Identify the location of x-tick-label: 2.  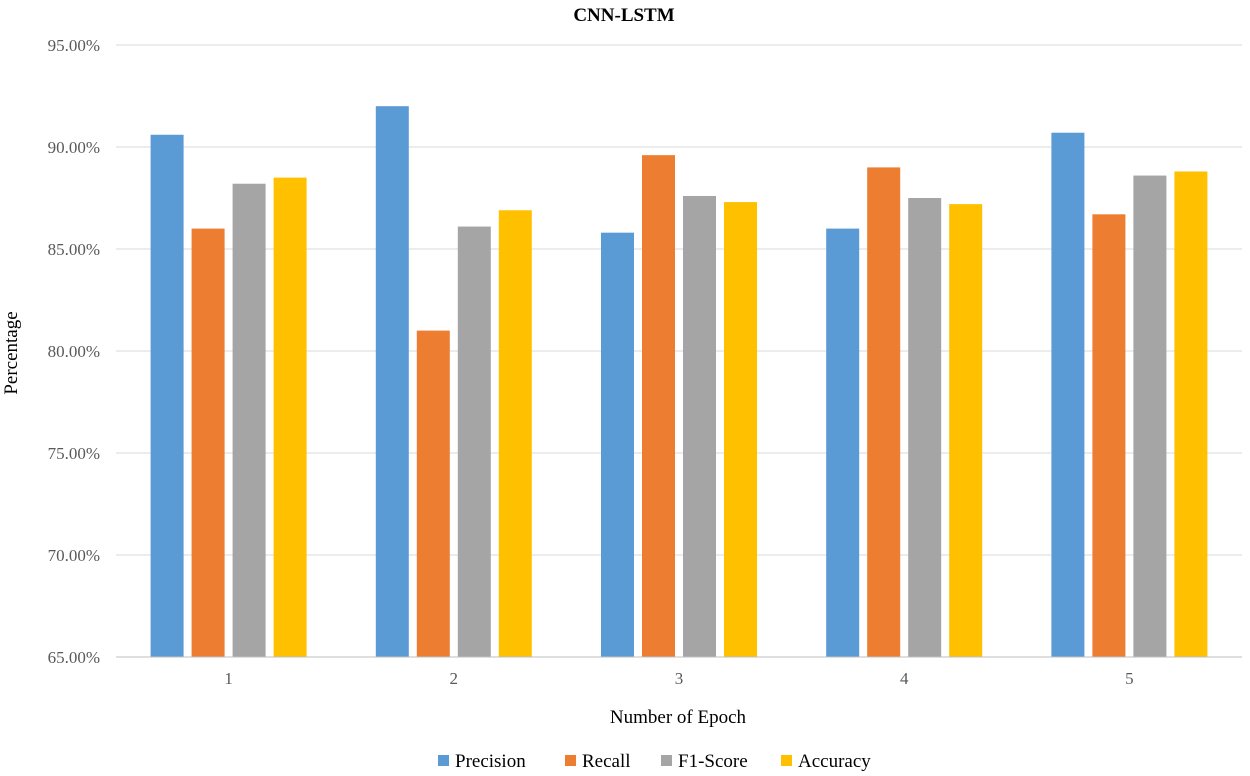
(454, 678).